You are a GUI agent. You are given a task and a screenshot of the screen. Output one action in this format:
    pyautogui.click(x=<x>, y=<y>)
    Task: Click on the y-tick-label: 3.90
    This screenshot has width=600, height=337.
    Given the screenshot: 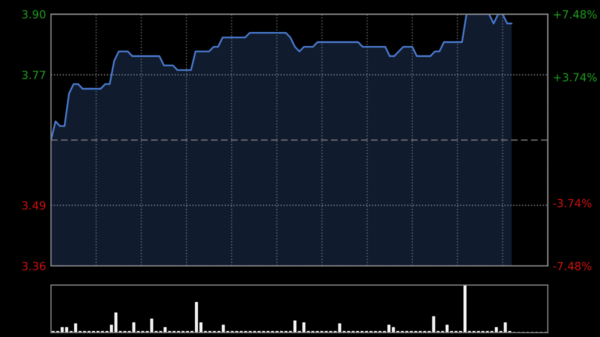 What is the action you would take?
    pyautogui.click(x=34, y=14)
    